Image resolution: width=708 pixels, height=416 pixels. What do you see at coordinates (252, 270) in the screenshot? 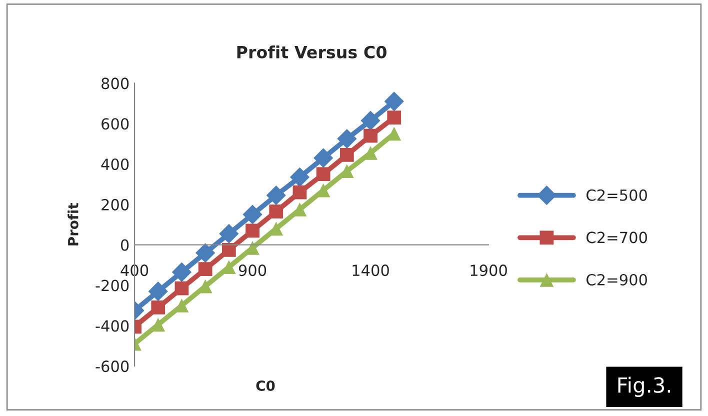
I see `x-tick-label: 900` at bounding box center [252, 270].